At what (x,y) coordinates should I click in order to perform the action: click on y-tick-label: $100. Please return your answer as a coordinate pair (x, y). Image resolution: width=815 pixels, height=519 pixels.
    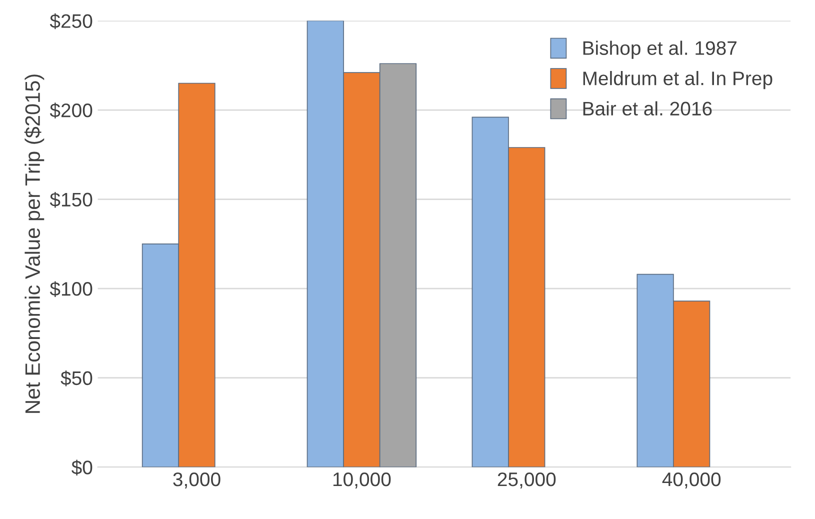
    Looking at the image, I should click on (71, 289).